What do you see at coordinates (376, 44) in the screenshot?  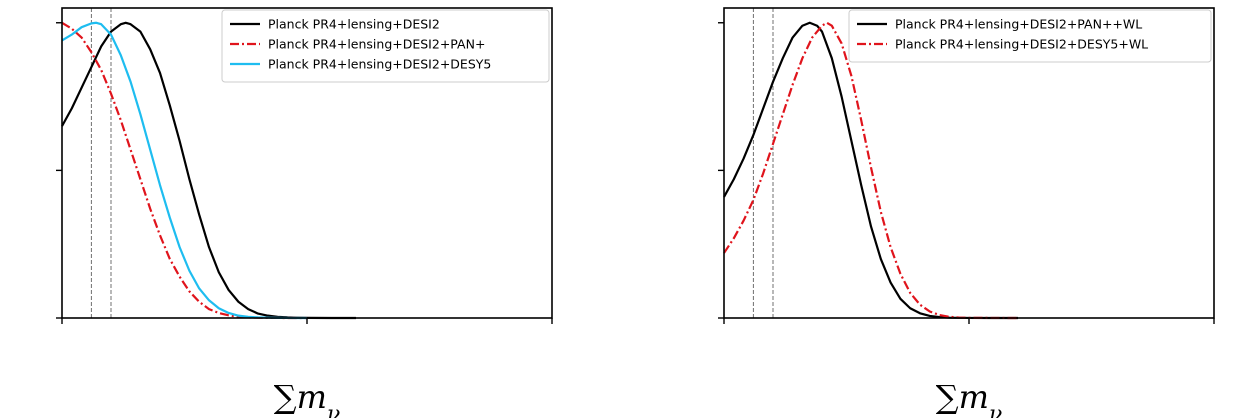 I see `legend-entry-label: Planck PR4+lensing+DESI2+PAN+` at bounding box center [376, 44].